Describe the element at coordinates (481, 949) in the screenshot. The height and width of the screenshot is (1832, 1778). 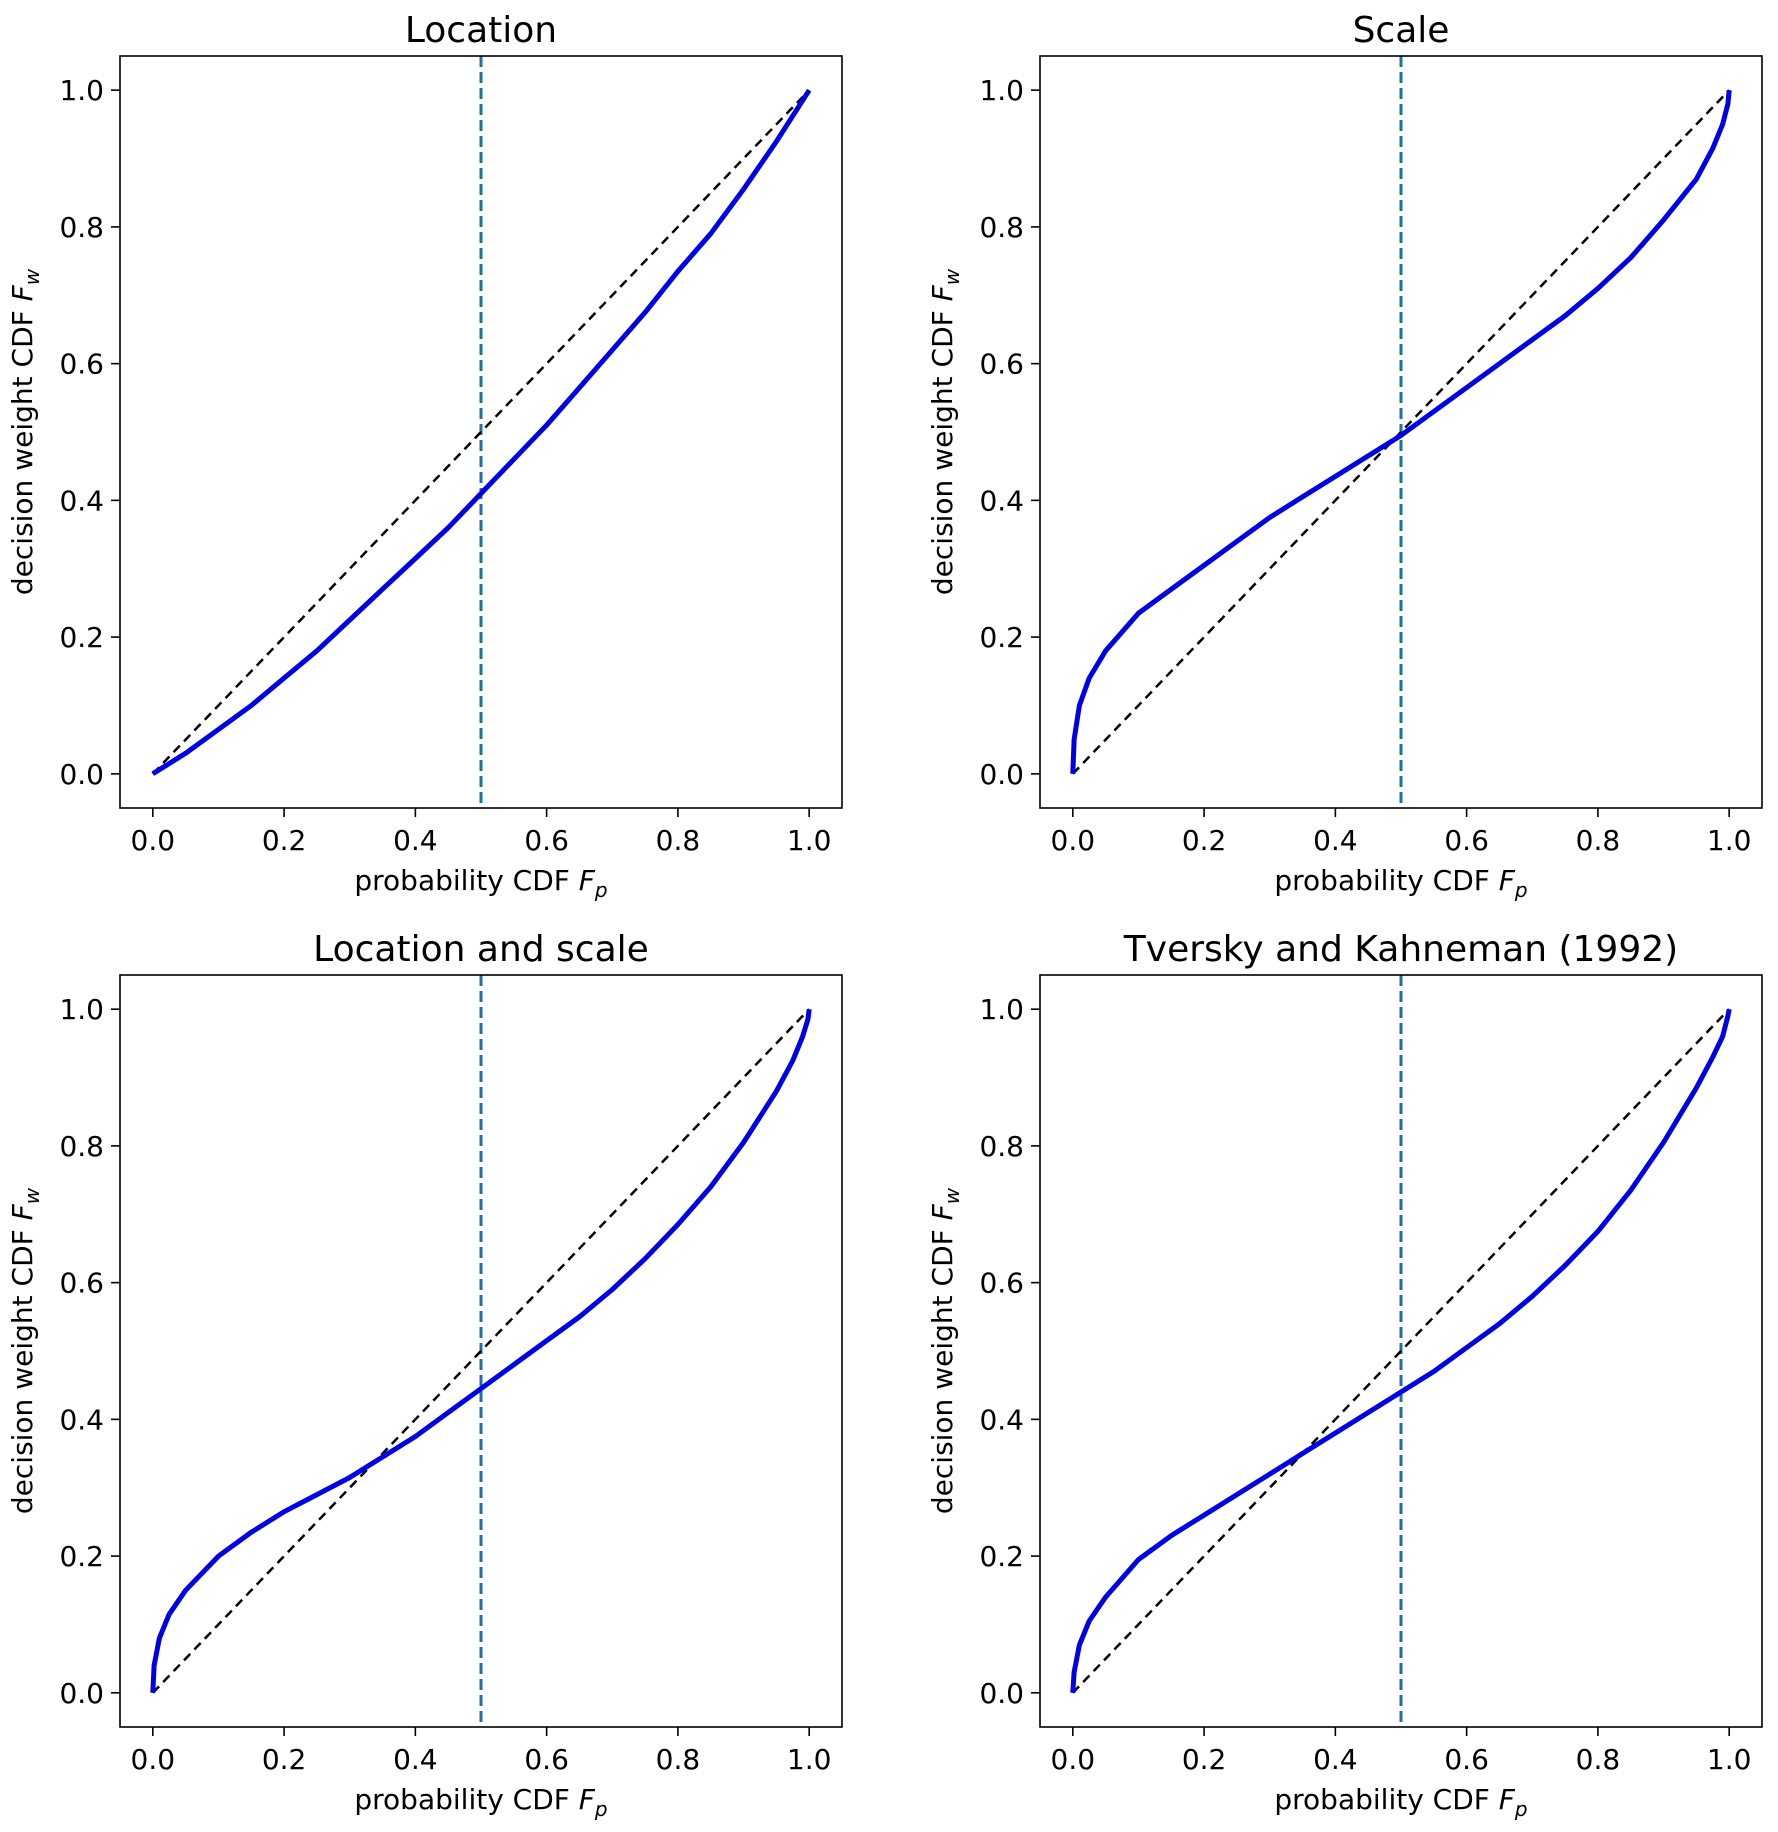
I see `chart-title: Location and scale` at that location.